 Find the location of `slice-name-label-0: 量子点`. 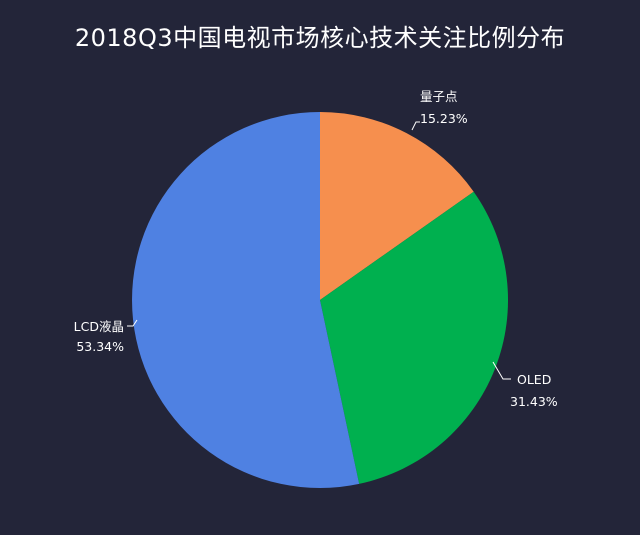

slice-name-label-0: 量子点 is located at coordinates (439, 96).